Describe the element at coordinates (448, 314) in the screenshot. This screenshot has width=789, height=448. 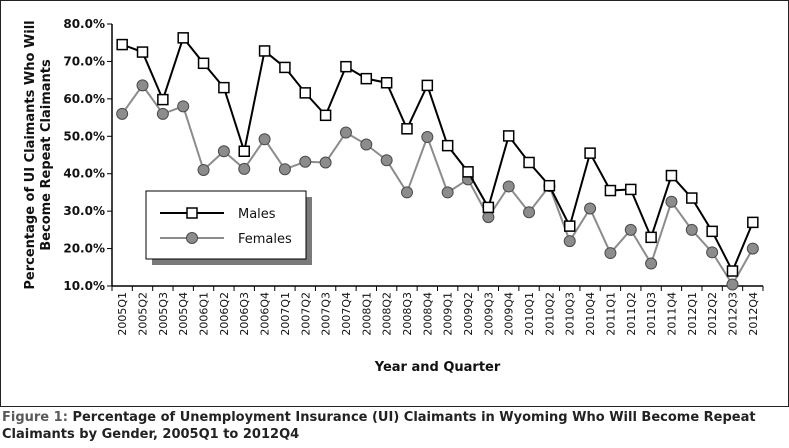
I see `x-tick-label: 2009Q1` at that location.